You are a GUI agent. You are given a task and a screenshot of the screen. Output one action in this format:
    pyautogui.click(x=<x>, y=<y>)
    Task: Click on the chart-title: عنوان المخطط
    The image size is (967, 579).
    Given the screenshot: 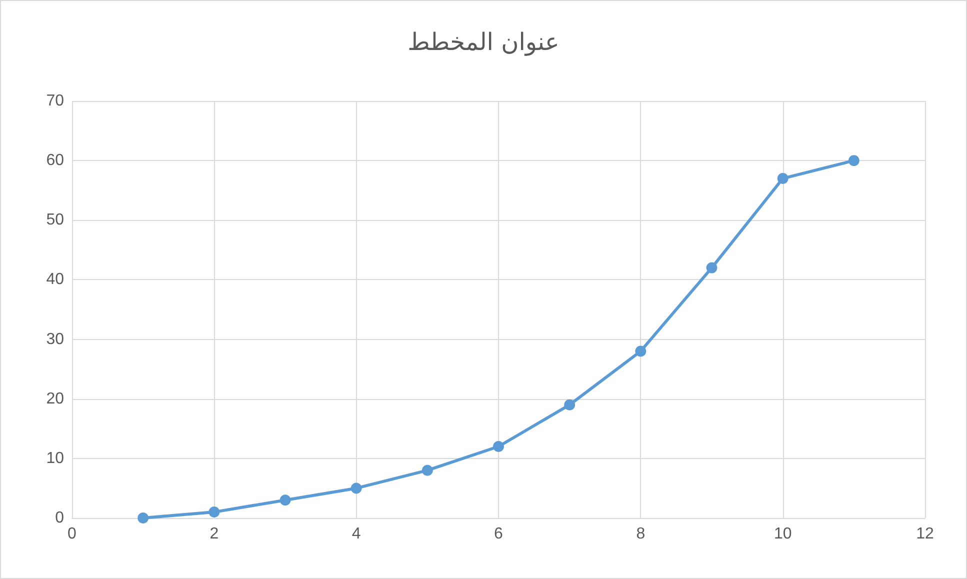 What is the action you would take?
    pyautogui.click(x=484, y=42)
    